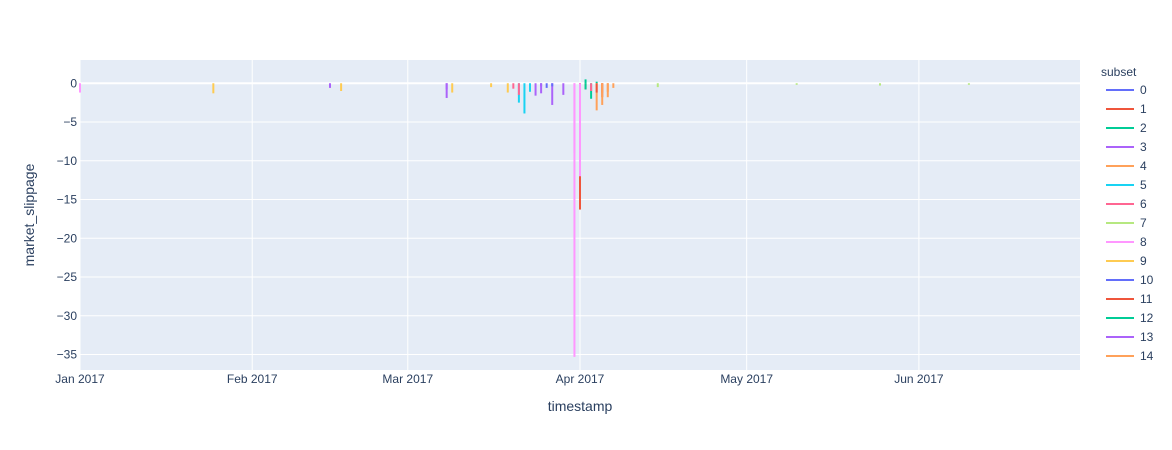 Image resolution: width=1172 pixels, height=450 pixels. What do you see at coordinates (1147, 356) in the screenshot?
I see `legend-label: 14` at bounding box center [1147, 356].